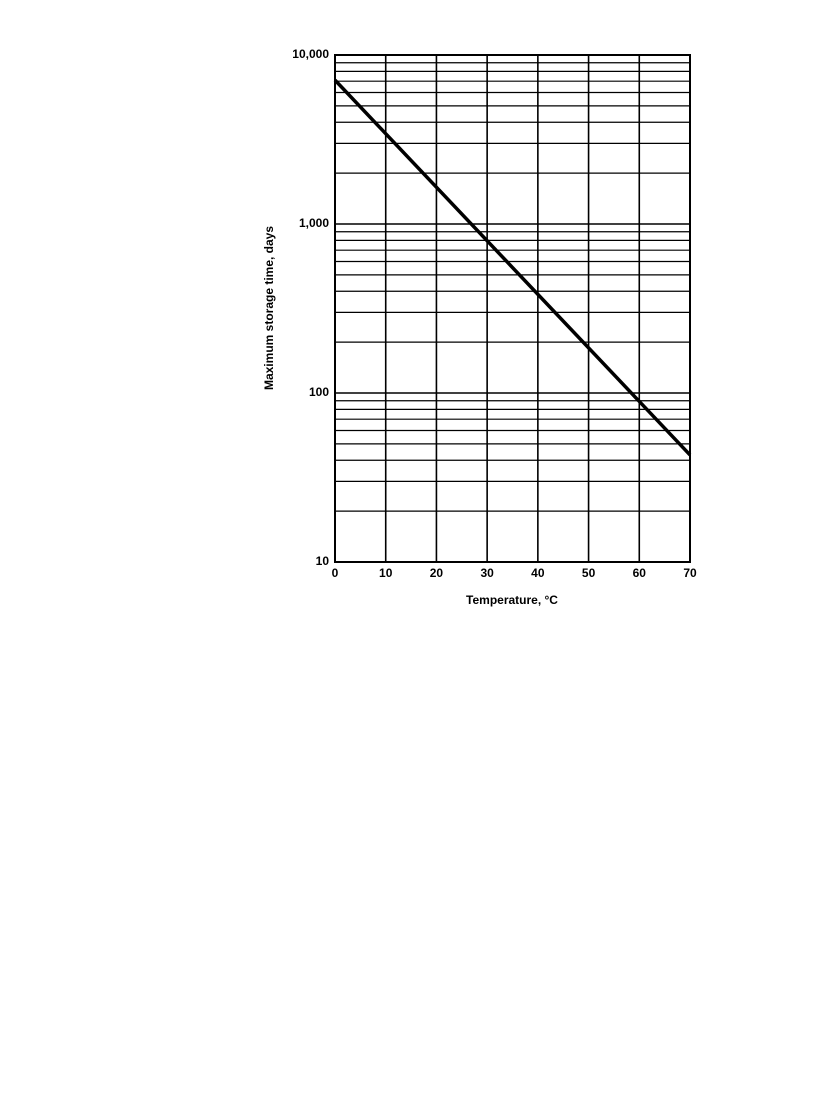  What do you see at coordinates (335, 573) in the screenshot?
I see `x-tick-label: 0` at bounding box center [335, 573].